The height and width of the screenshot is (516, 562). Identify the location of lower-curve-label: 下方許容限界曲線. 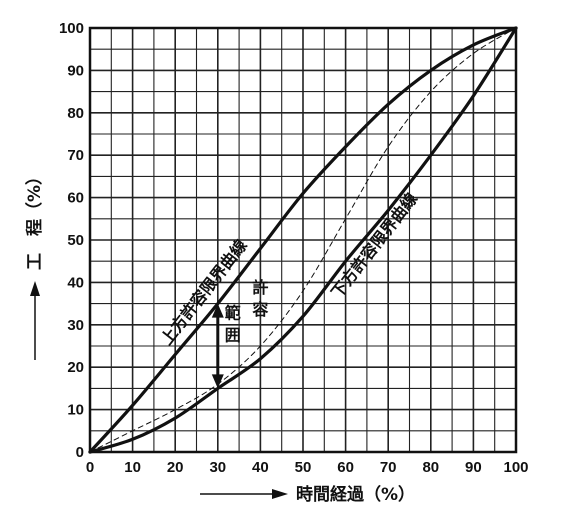
(374, 245).